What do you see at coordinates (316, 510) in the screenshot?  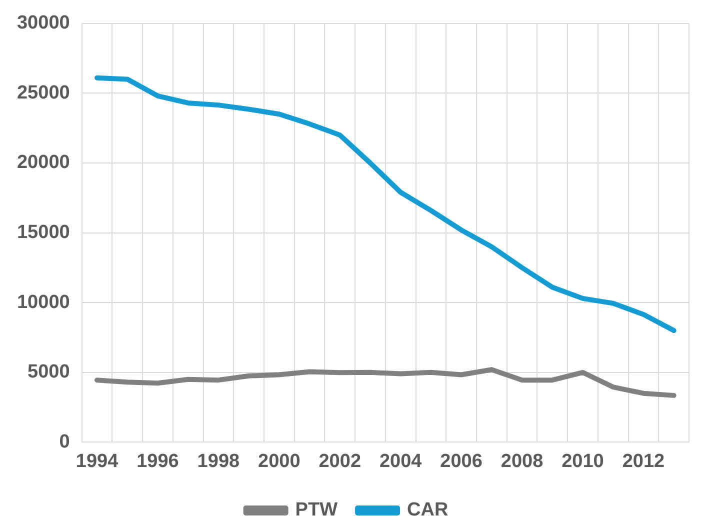 I see `legend-label: PTW` at bounding box center [316, 510].